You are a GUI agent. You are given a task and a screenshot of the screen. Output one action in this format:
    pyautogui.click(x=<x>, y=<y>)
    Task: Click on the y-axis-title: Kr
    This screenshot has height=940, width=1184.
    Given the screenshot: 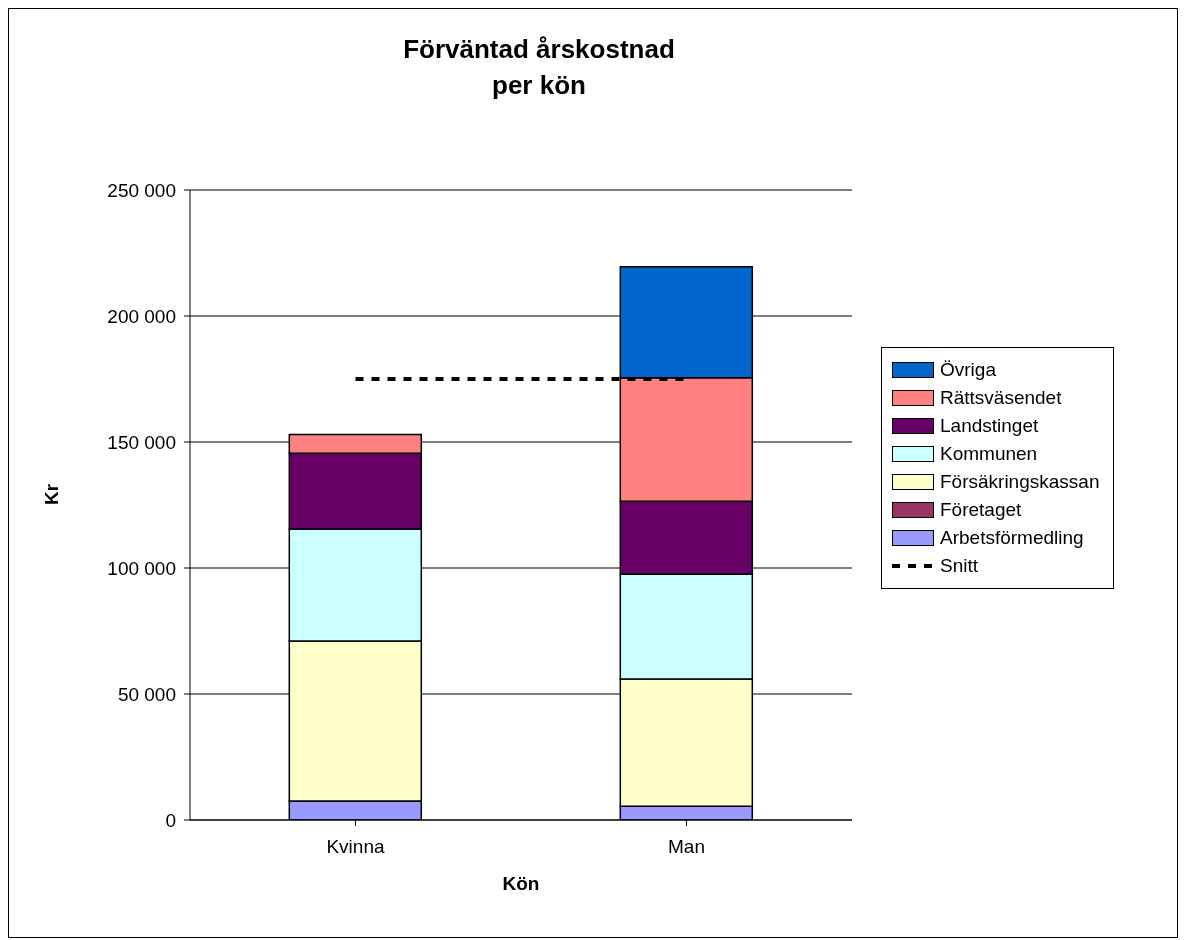 What is the action you would take?
    pyautogui.click(x=51, y=494)
    